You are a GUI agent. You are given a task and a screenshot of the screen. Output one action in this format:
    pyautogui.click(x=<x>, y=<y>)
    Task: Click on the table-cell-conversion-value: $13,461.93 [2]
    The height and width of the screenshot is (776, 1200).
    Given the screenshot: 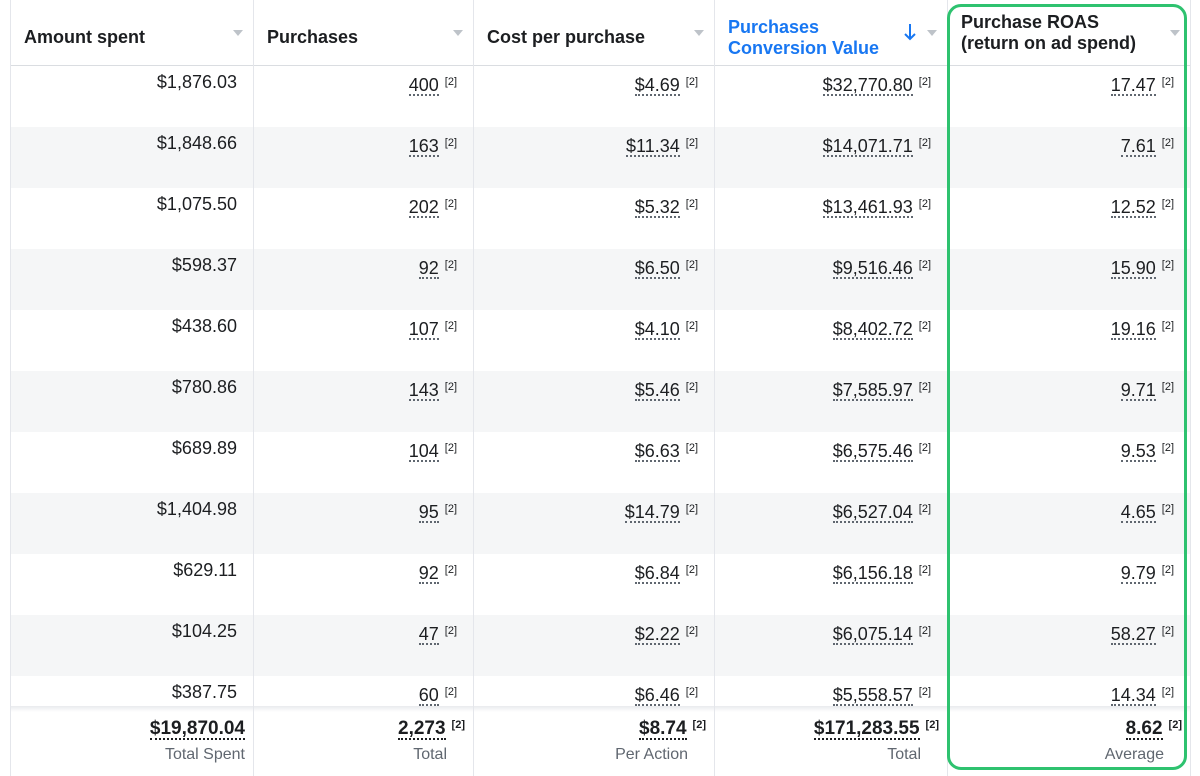 What is the action you would take?
    pyautogui.click(x=831, y=218)
    